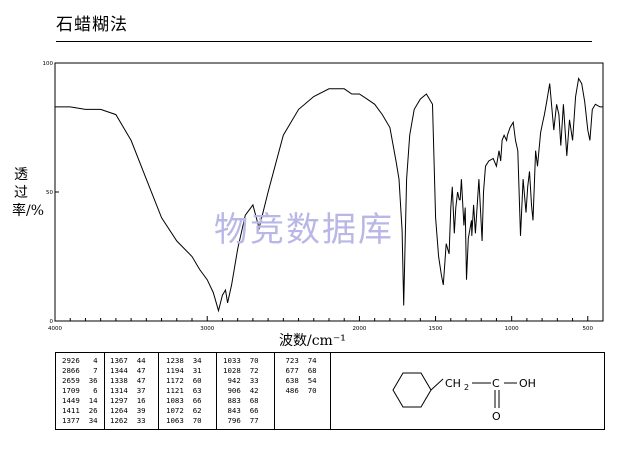 Image resolution: width=624 pixels, height=454 pixels. Describe the element at coordinates (184, 400) in the screenshot. I see `peak-entry: 1083 66` at that location.